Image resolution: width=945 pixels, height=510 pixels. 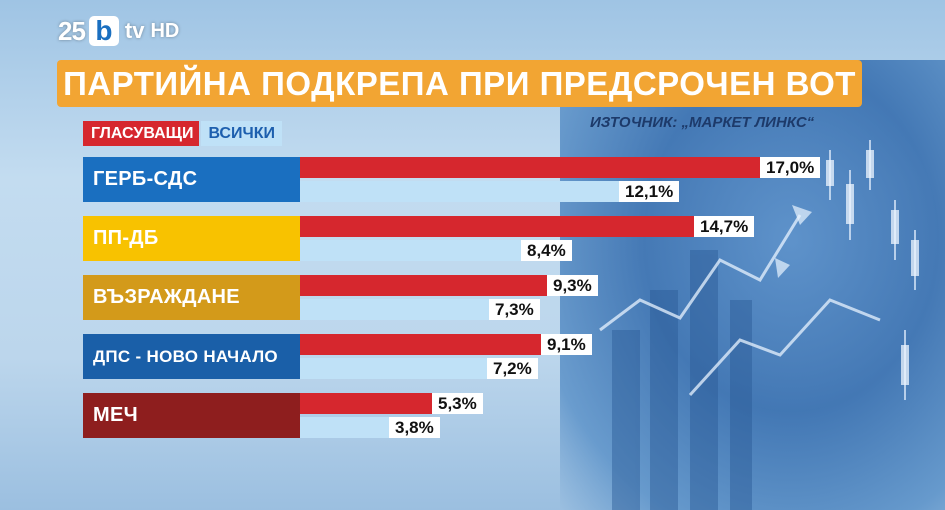 I want to click on source-note: ИЗТОЧНИК: „МАРКЕТ ЛИНКС“, so click(x=702, y=122).